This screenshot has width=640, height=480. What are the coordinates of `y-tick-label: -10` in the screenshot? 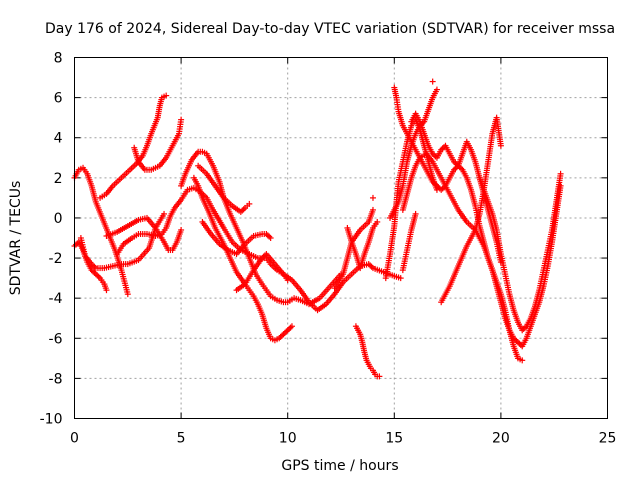 It's located at (51, 420).